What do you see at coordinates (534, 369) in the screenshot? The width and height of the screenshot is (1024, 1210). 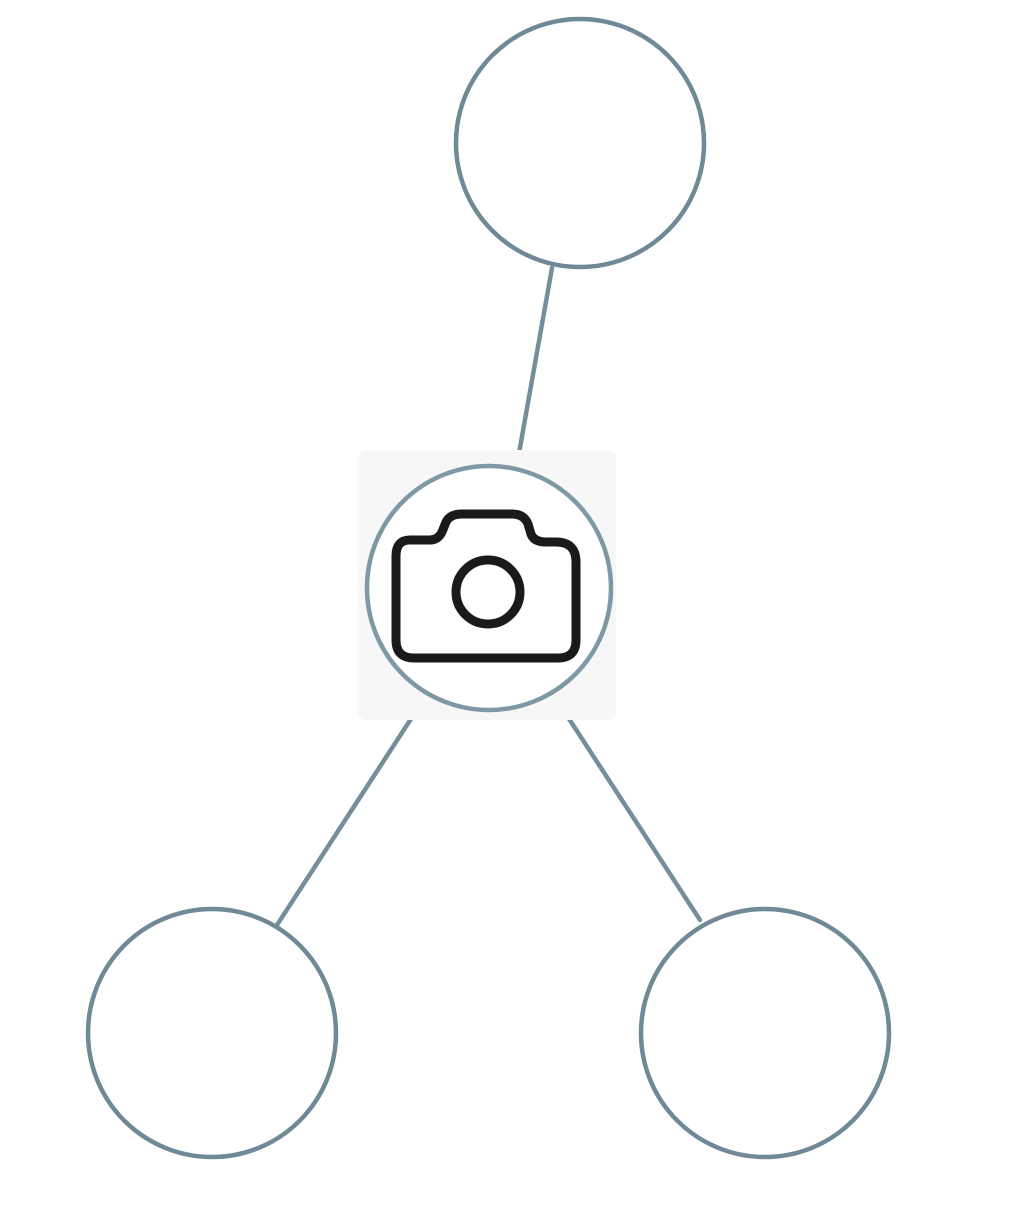 I see `edge-top` at bounding box center [534, 369].